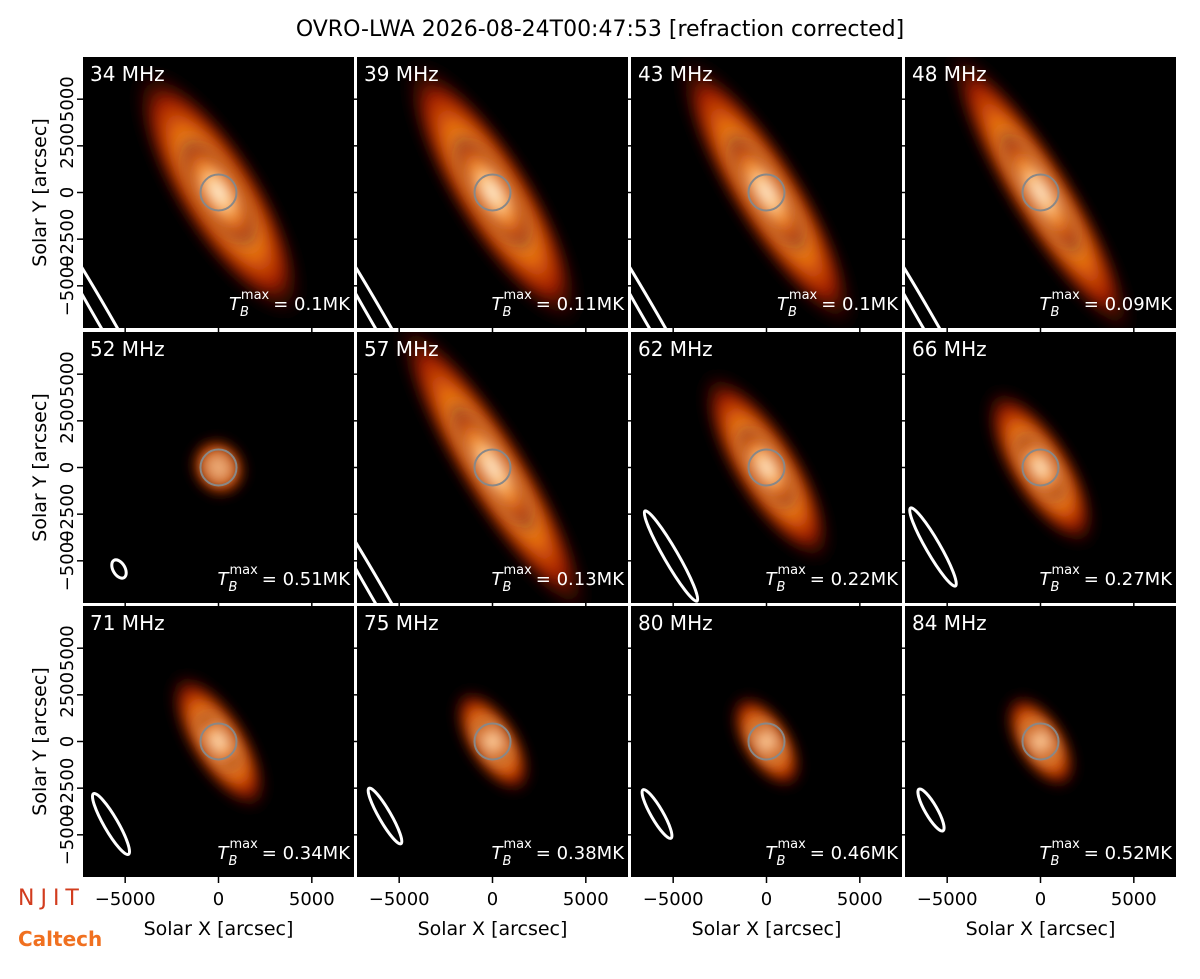 Image resolution: width=1200 pixels, height=979 pixels. Describe the element at coordinates (285, 853) in the screenshot. I see `tb-max-label: TBmax = 0.34MK` at that location.